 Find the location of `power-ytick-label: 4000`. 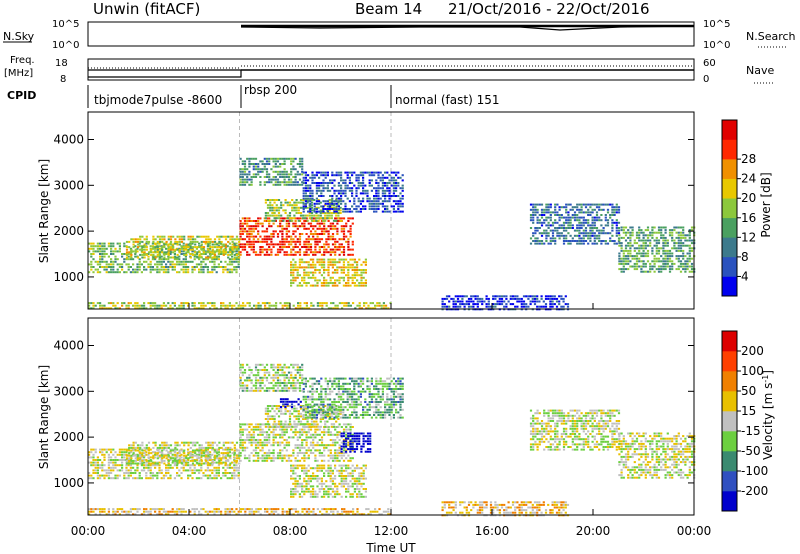

power-ytick-label: 4000 is located at coordinates (68, 139).